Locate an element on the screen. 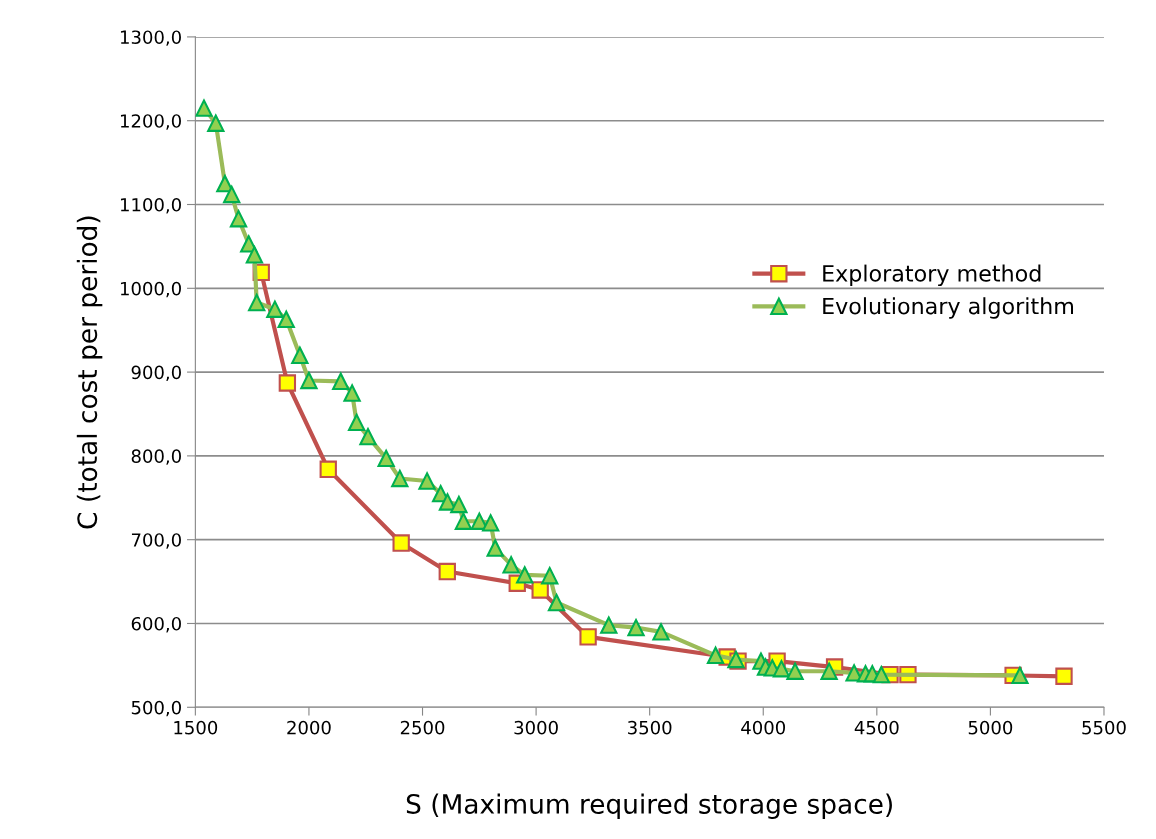  x-tick-label: 1500 is located at coordinates (196, 727).